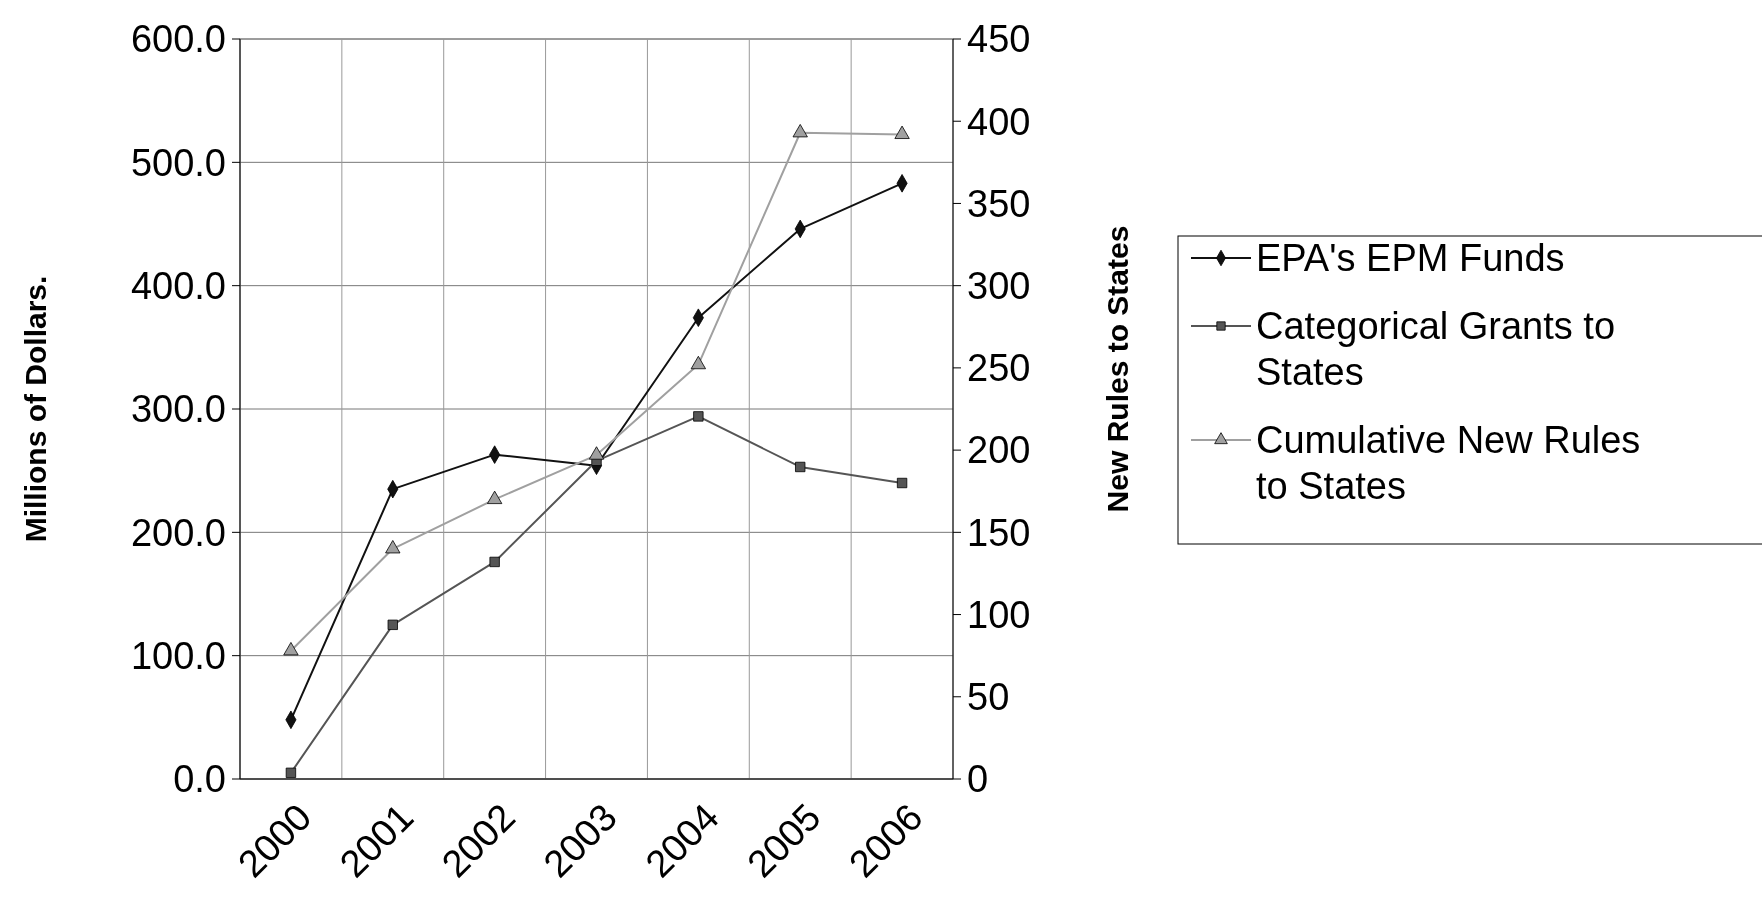  What do you see at coordinates (999, 203) in the screenshot?
I see `y2-tick-label: 350` at bounding box center [999, 203].